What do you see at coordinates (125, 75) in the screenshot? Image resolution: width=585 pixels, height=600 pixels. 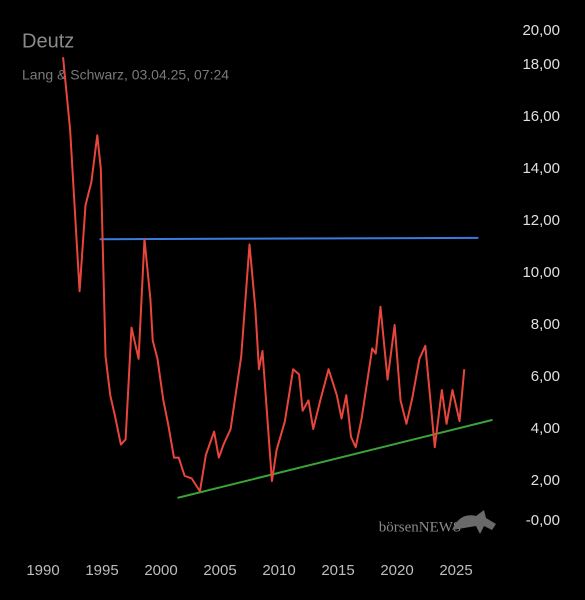 I see `chart-subtitle: Lang & Schwarz, 03.04.25, 07:24` at bounding box center [125, 75].